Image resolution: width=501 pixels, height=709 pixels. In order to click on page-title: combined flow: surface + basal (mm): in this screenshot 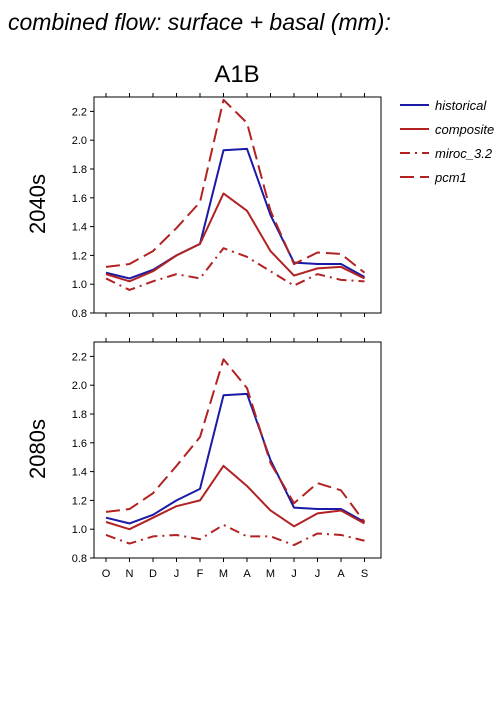, I will do `click(199, 22)`.